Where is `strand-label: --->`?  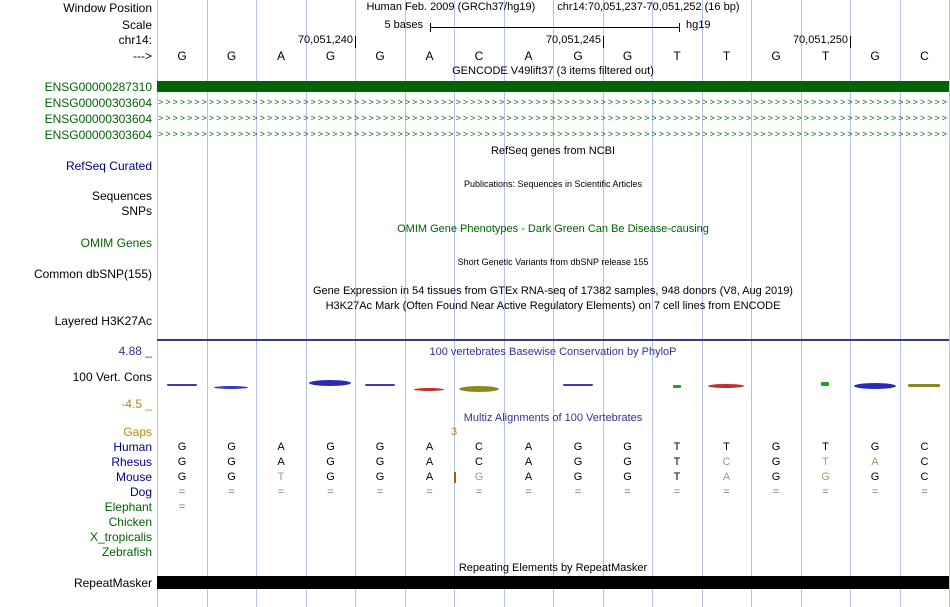
strand-label: ---> is located at coordinates (142, 56).